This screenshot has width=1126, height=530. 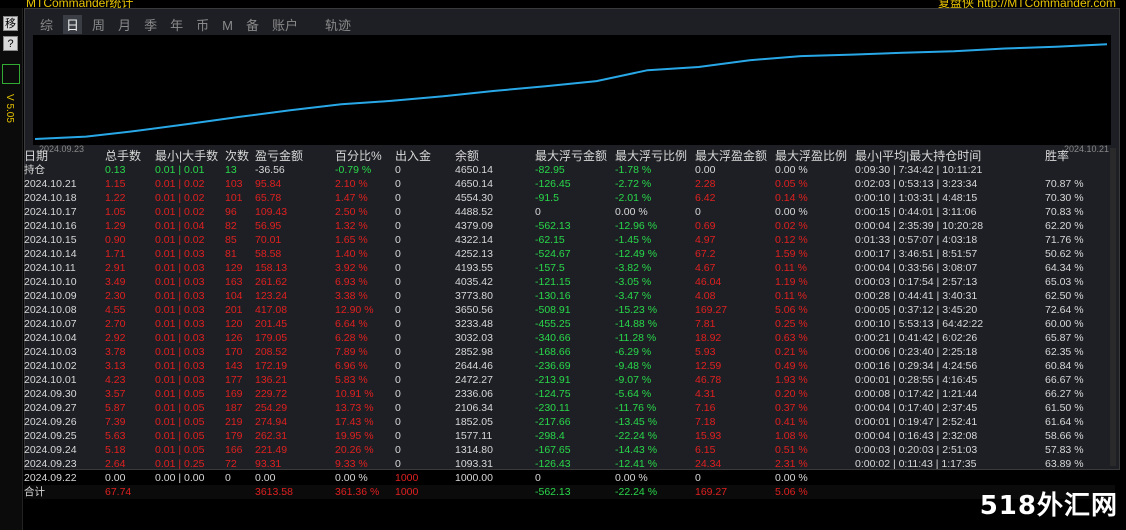 What do you see at coordinates (10, 43) in the screenshot?
I see `help-button: ?` at bounding box center [10, 43].